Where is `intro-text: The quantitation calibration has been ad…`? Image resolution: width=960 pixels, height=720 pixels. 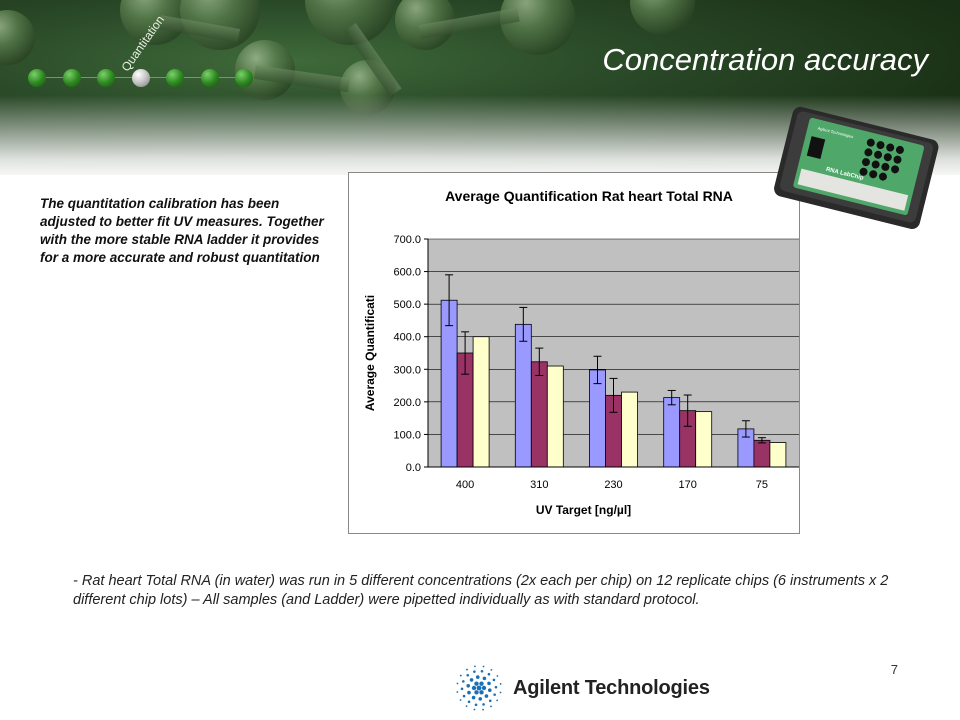
intro-text: The quantitation calibration has been ad… is located at coordinates (182, 230).